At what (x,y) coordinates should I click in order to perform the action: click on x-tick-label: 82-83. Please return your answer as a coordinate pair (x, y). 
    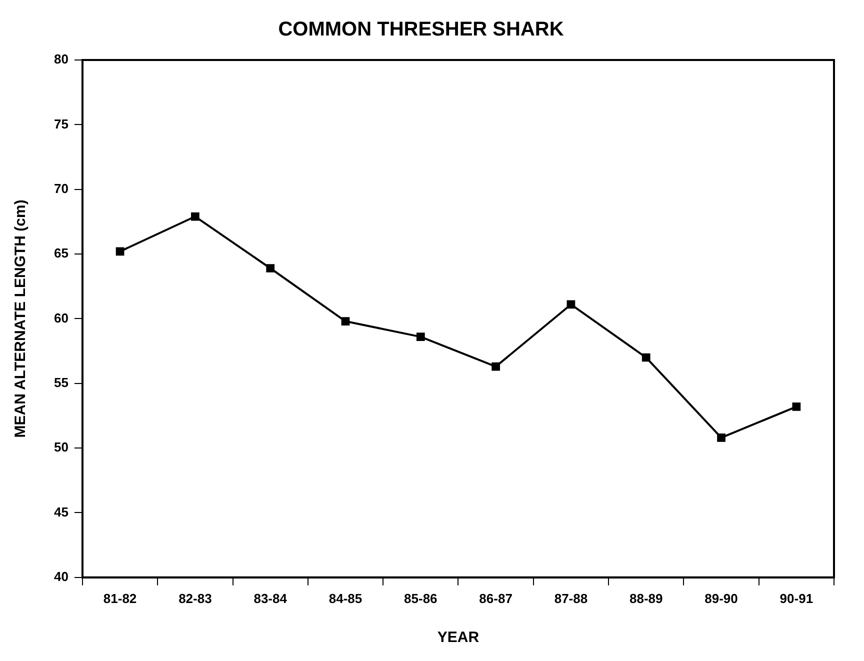
    Looking at the image, I should click on (195, 598).